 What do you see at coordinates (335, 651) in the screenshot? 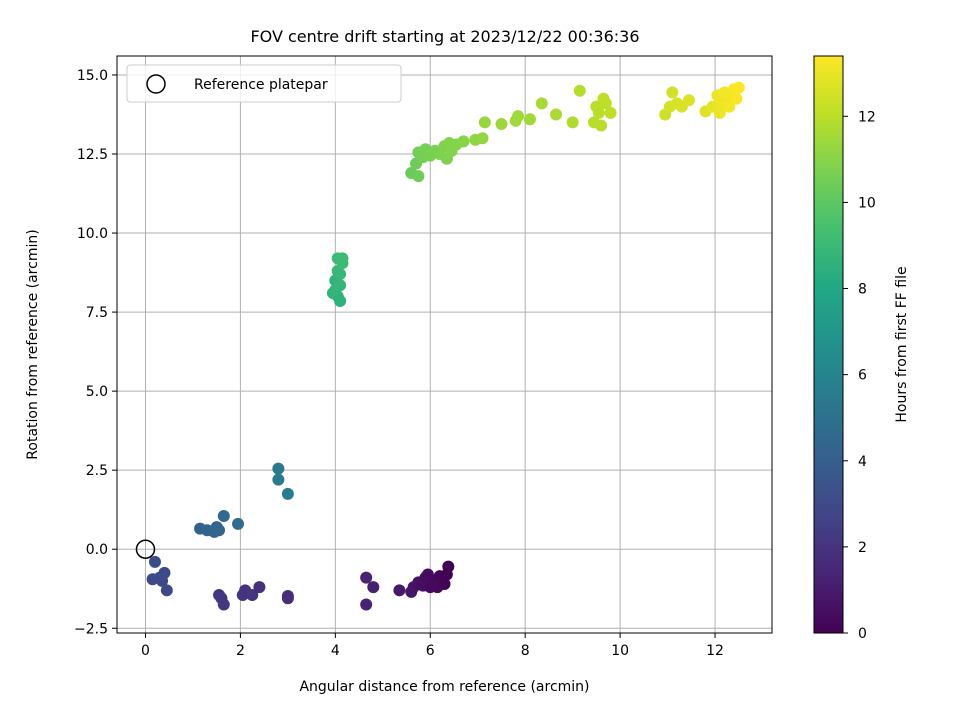
I see `x-tick-label: 4` at bounding box center [335, 651].